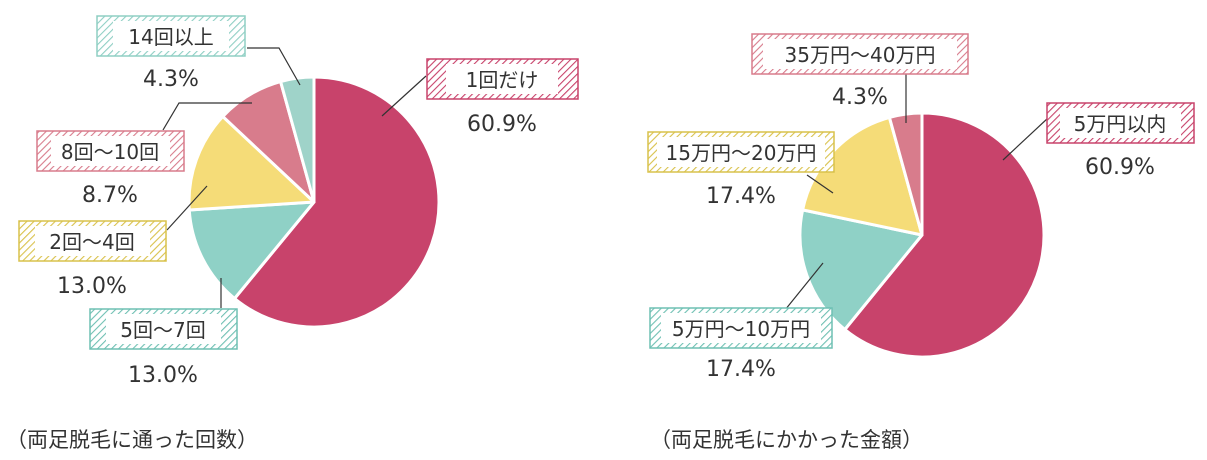 This screenshot has height=460, width=1207. I want to click on pie-label-2-3: 35万円～40万円 4.3%, so click(860, 71).